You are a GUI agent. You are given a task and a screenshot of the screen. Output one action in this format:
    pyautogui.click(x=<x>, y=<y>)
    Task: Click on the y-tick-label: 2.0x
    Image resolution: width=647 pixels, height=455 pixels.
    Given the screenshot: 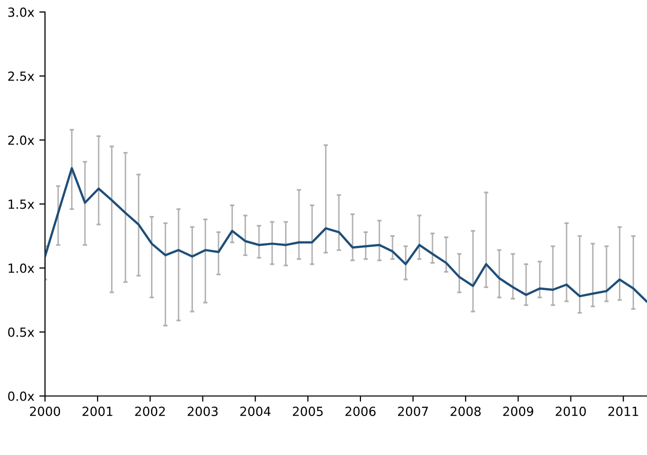 What is the action you would take?
    pyautogui.click(x=21, y=140)
    